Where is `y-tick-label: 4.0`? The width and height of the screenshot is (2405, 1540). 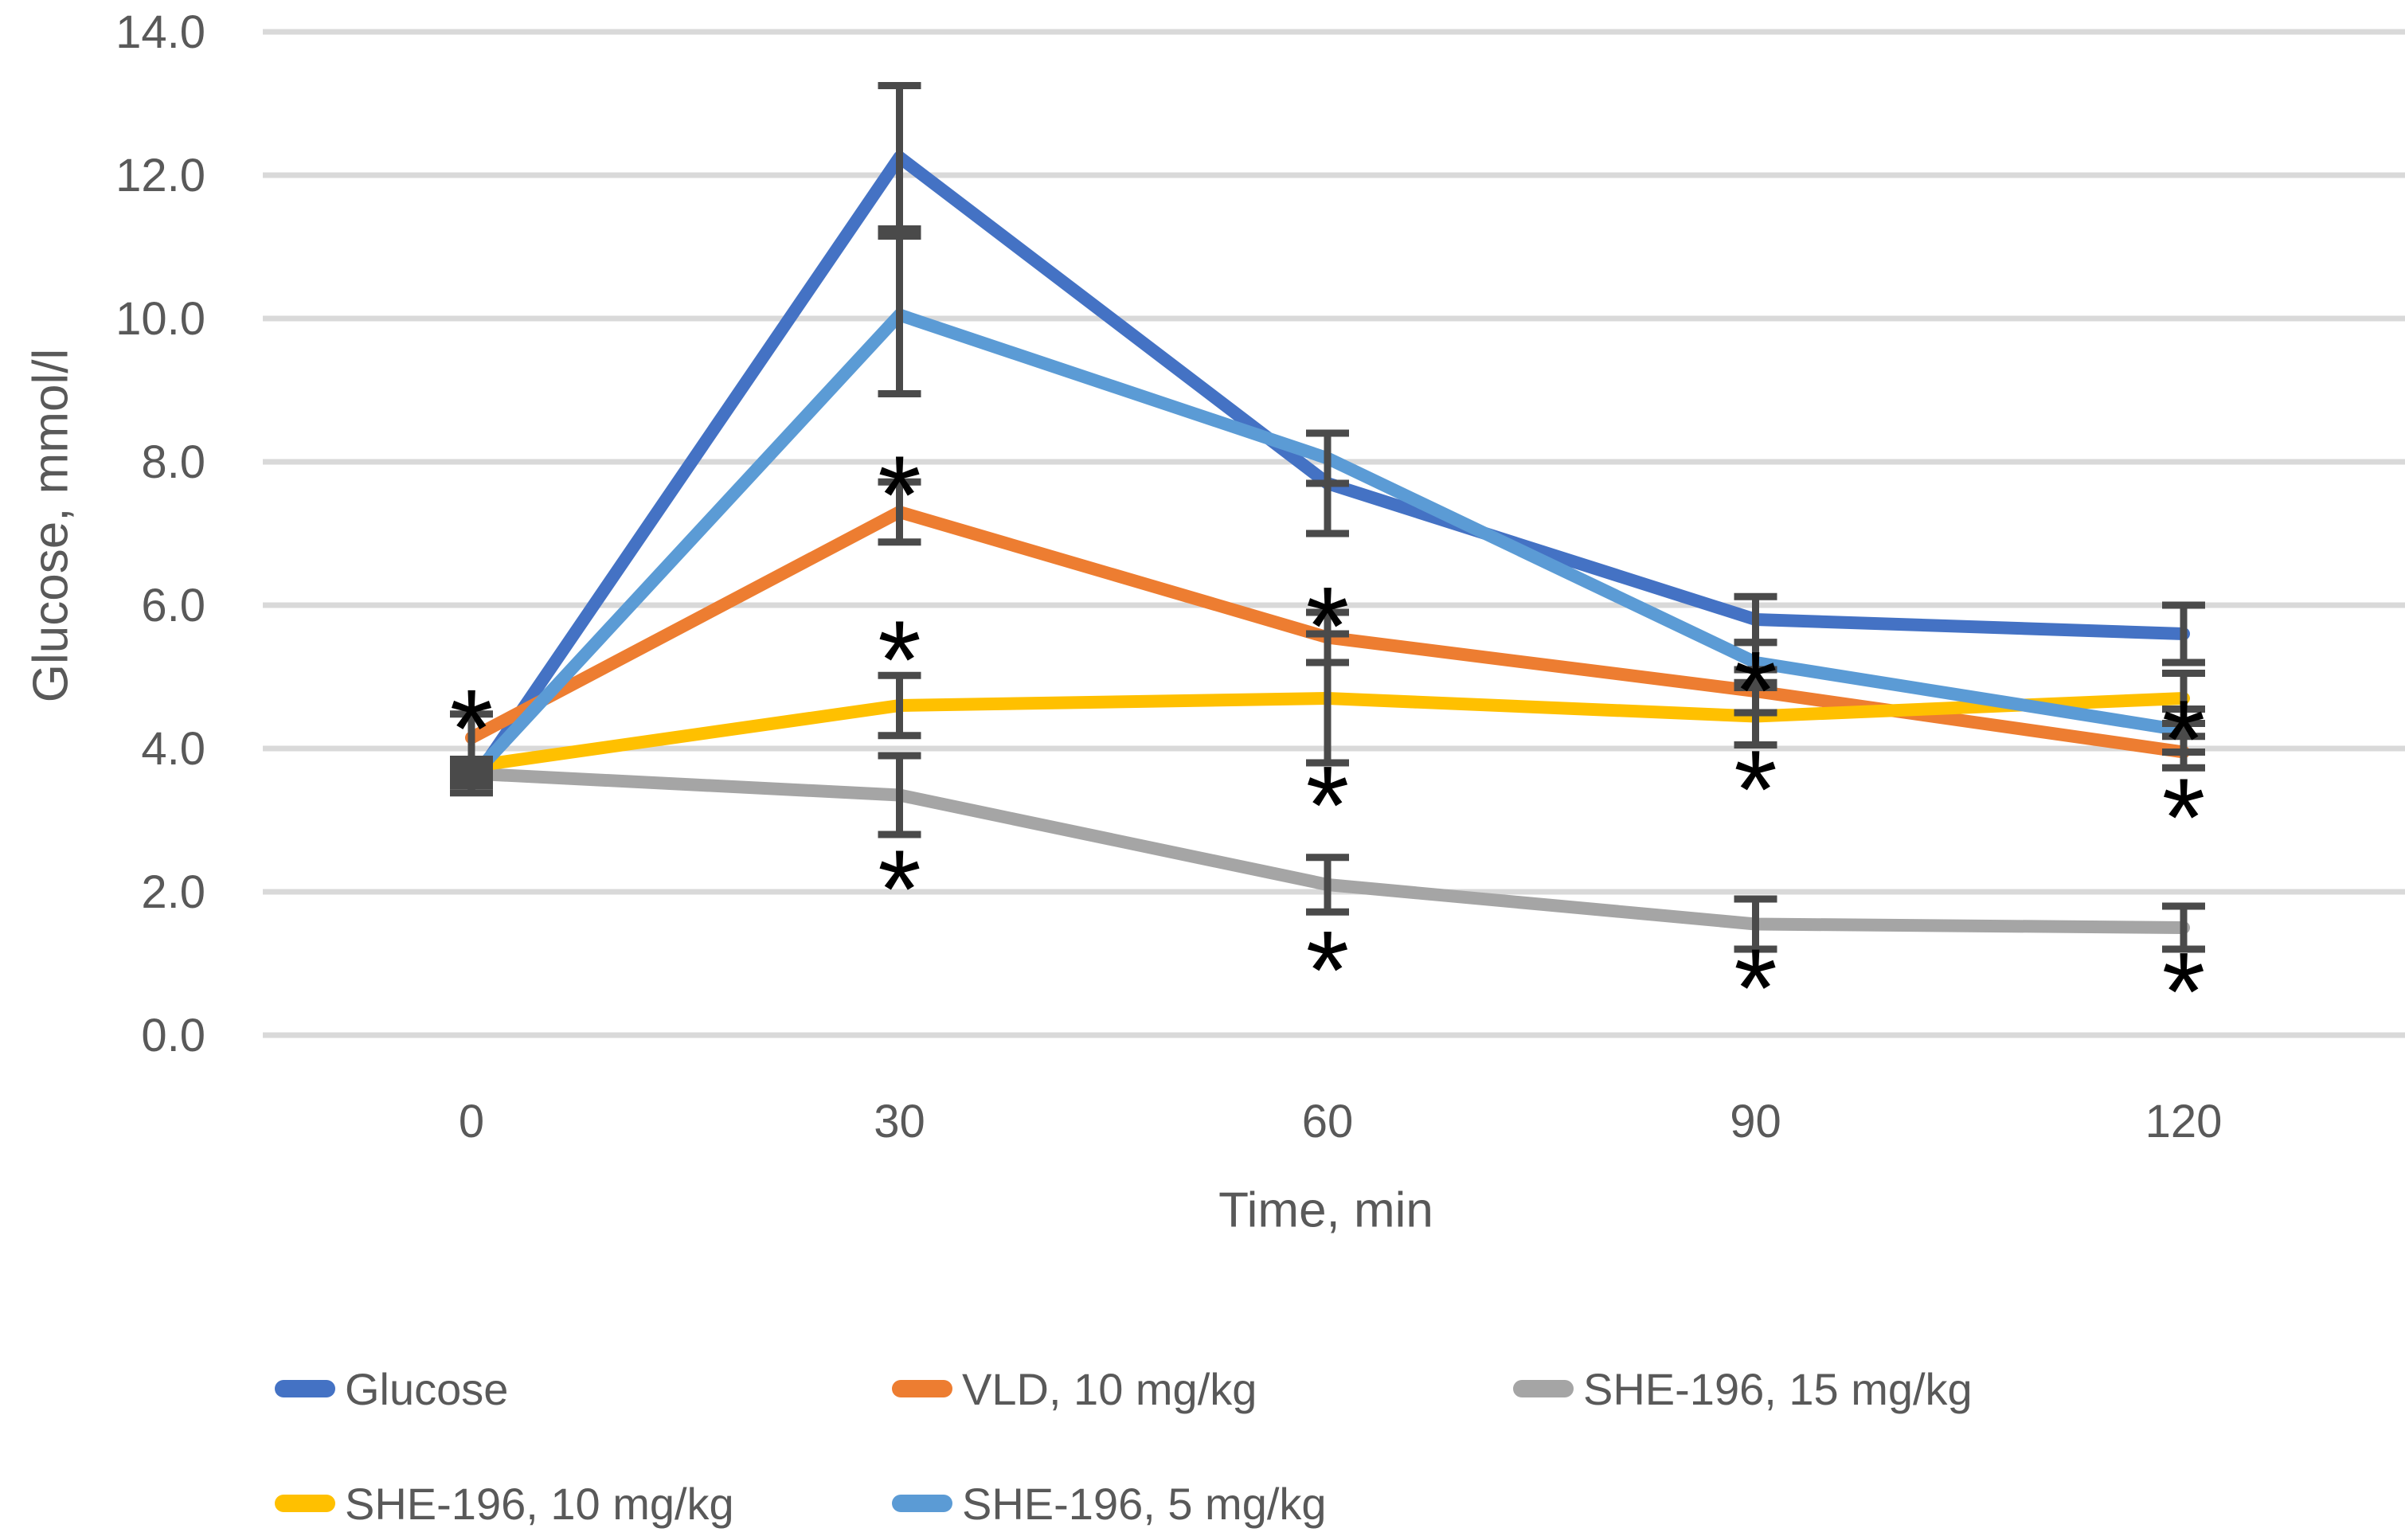 y-tick-label: 4.0 is located at coordinates (173, 749).